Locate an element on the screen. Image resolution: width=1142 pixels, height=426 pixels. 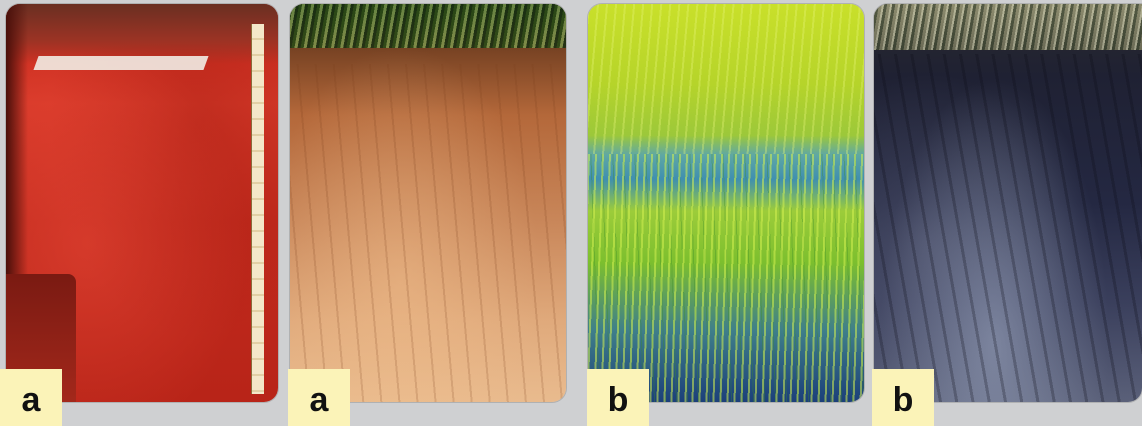
surface-grass is located at coordinates (1008, 27).